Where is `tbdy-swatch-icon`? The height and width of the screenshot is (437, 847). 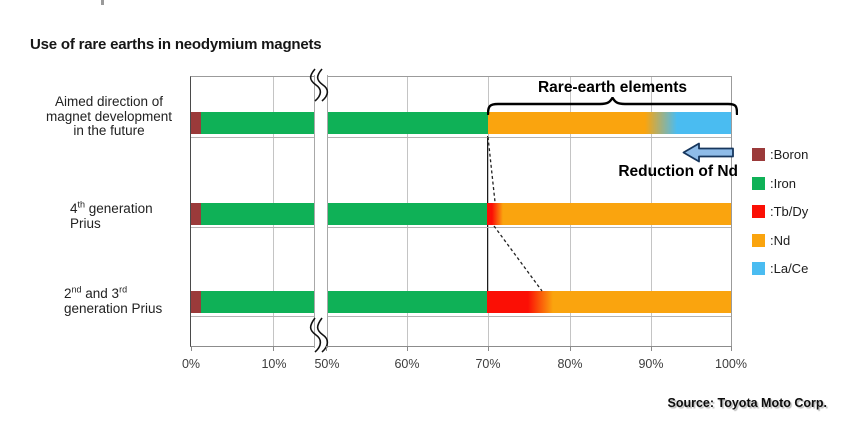 tbdy-swatch-icon is located at coordinates (758, 211).